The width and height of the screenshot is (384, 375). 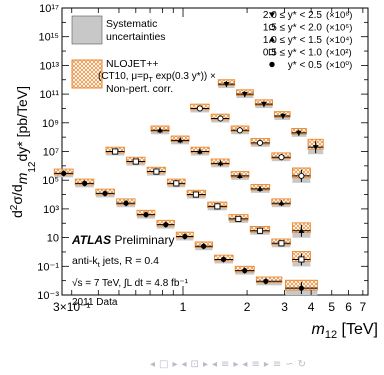 What do you see at coordinates (132, 64) in the screenshot?
I see `legend-theory-label: NLOJET++` at bounding box center [132, 64].